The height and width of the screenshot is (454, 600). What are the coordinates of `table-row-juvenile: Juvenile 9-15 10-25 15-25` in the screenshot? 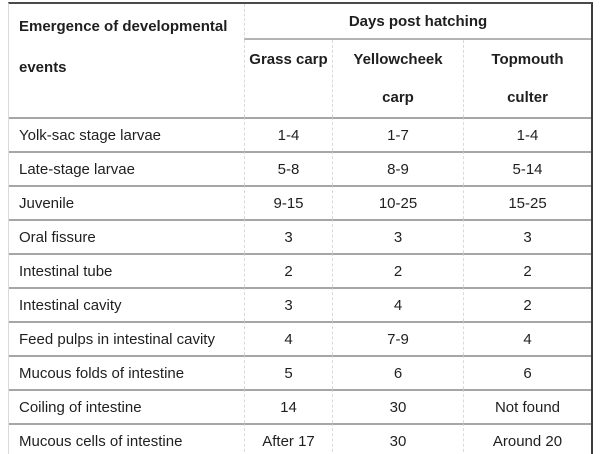 It's located at (300, 202).